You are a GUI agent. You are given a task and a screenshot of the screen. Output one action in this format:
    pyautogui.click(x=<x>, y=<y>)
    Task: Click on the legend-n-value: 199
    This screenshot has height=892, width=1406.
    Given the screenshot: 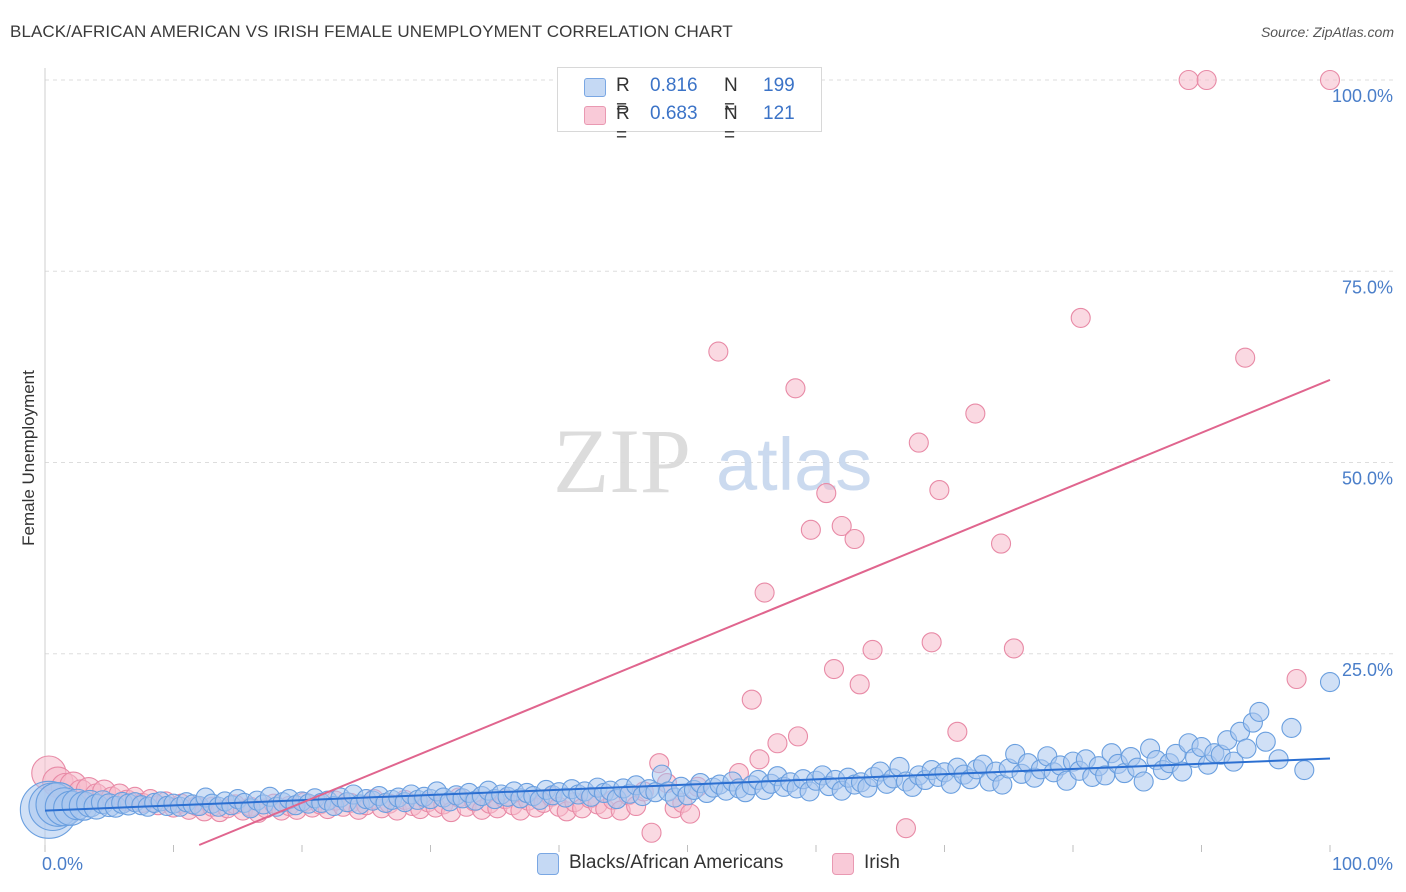 What is the action you would take?
    pyautogui.click(x=779, y=85)
    